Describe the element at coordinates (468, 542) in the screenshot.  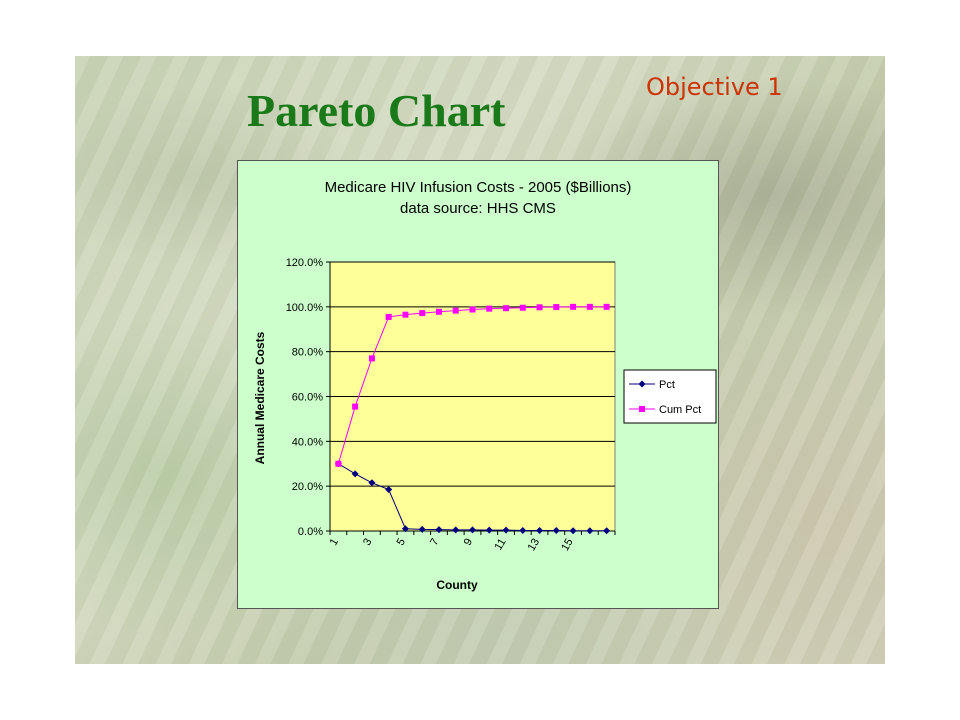
I see `x-tick-label: 9` at that location.